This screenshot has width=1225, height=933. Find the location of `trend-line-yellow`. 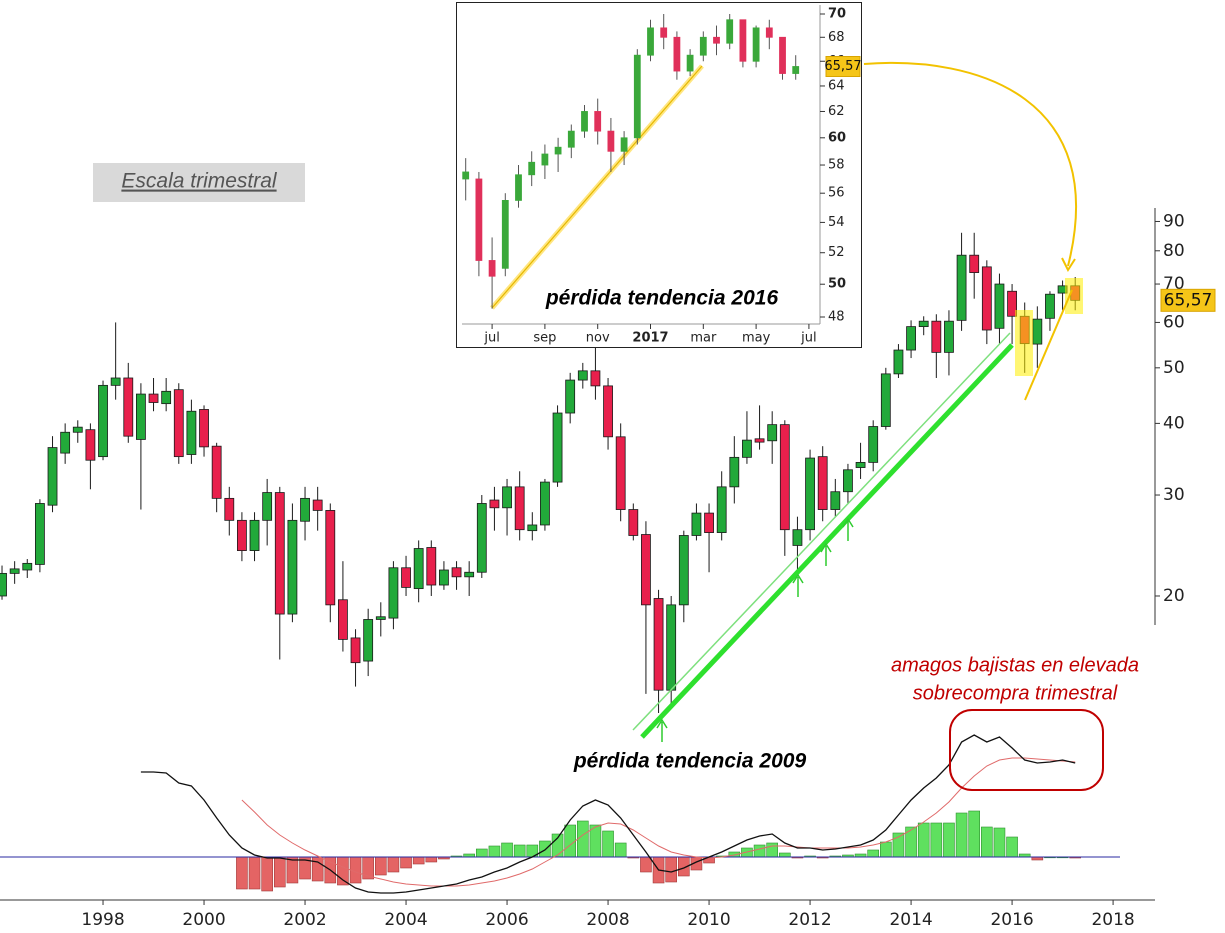

trend-line-yellow is located at coordinates (1048, 345).